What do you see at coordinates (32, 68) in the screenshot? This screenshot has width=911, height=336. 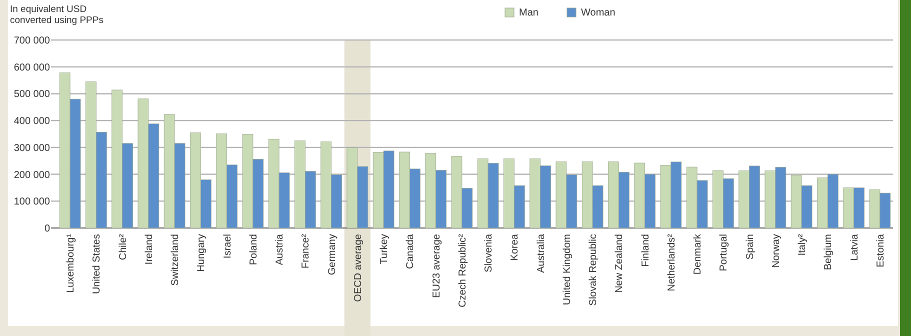 I see `y-tick-label: 600 000` at bounding box center [32, 68].